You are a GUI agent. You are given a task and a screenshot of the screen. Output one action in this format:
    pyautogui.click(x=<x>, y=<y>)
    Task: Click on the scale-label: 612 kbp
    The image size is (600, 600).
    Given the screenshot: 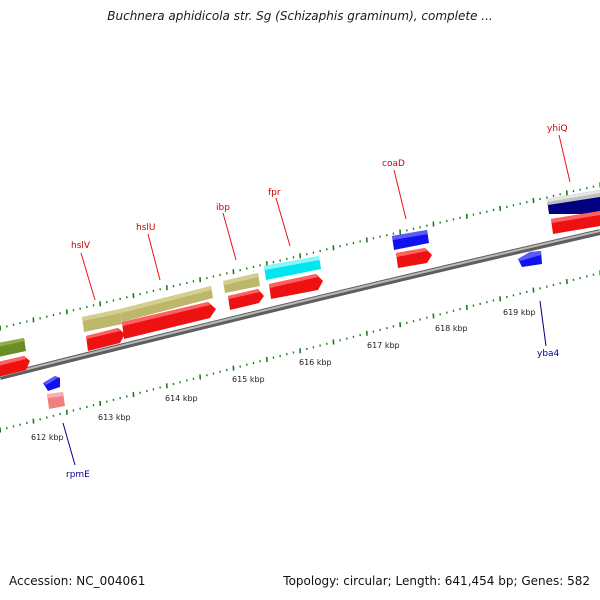 What is the action you would take?
    pyautogui.click(x=47, y=437)
    